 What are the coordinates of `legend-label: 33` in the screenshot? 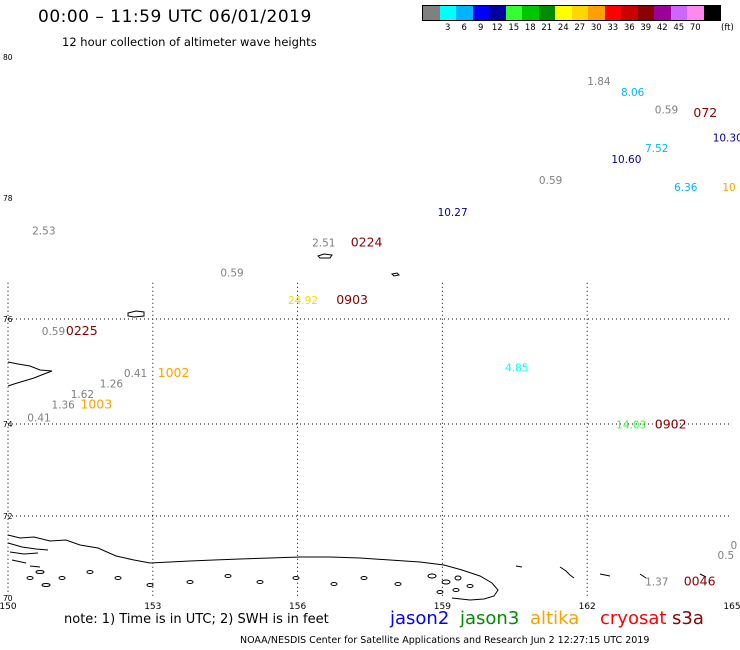 It's located at (613, 28).